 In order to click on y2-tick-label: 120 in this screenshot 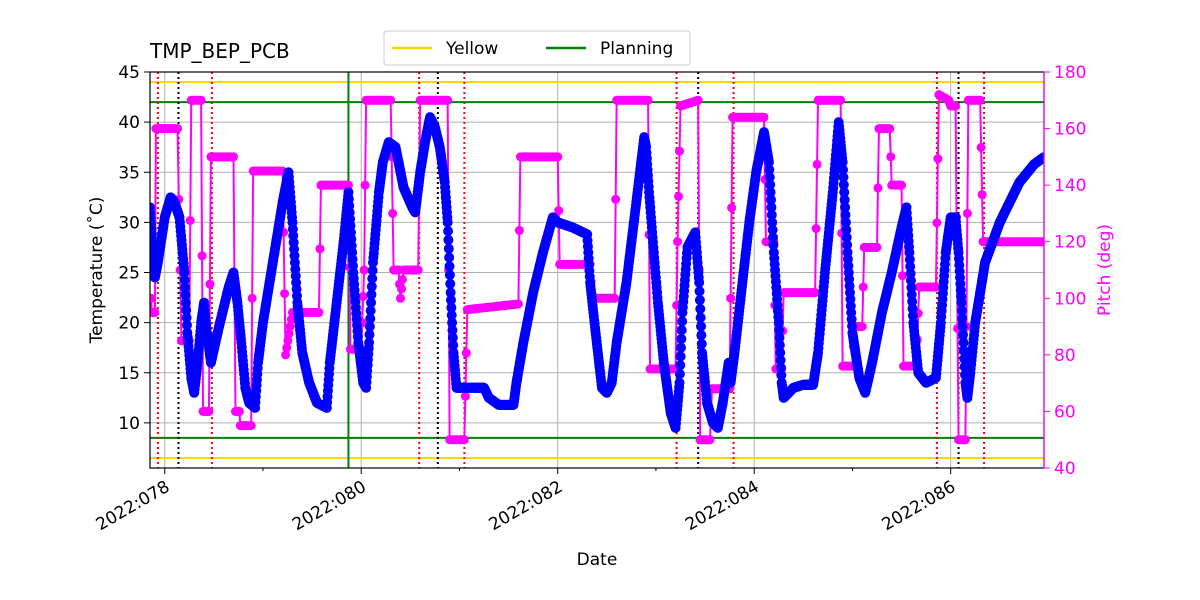, I will do `click(1070, 243)`.